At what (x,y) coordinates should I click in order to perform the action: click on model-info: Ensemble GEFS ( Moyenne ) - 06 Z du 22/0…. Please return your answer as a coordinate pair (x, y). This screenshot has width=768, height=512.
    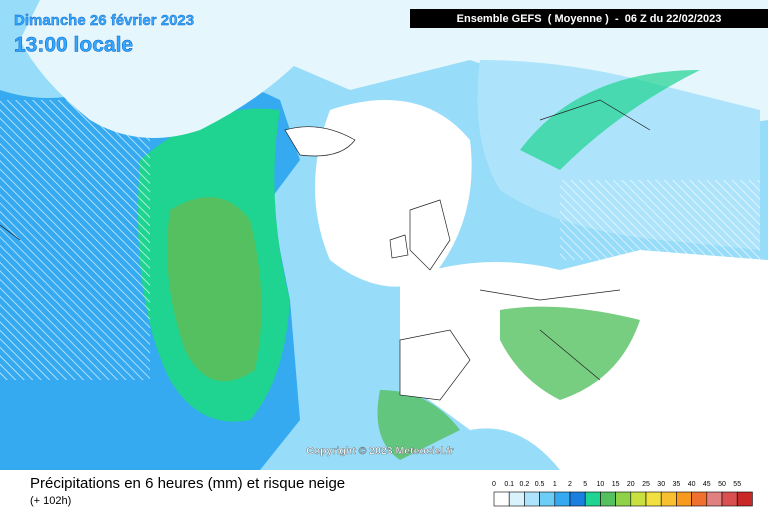
    Looking at the image, I should click on (589, 19).